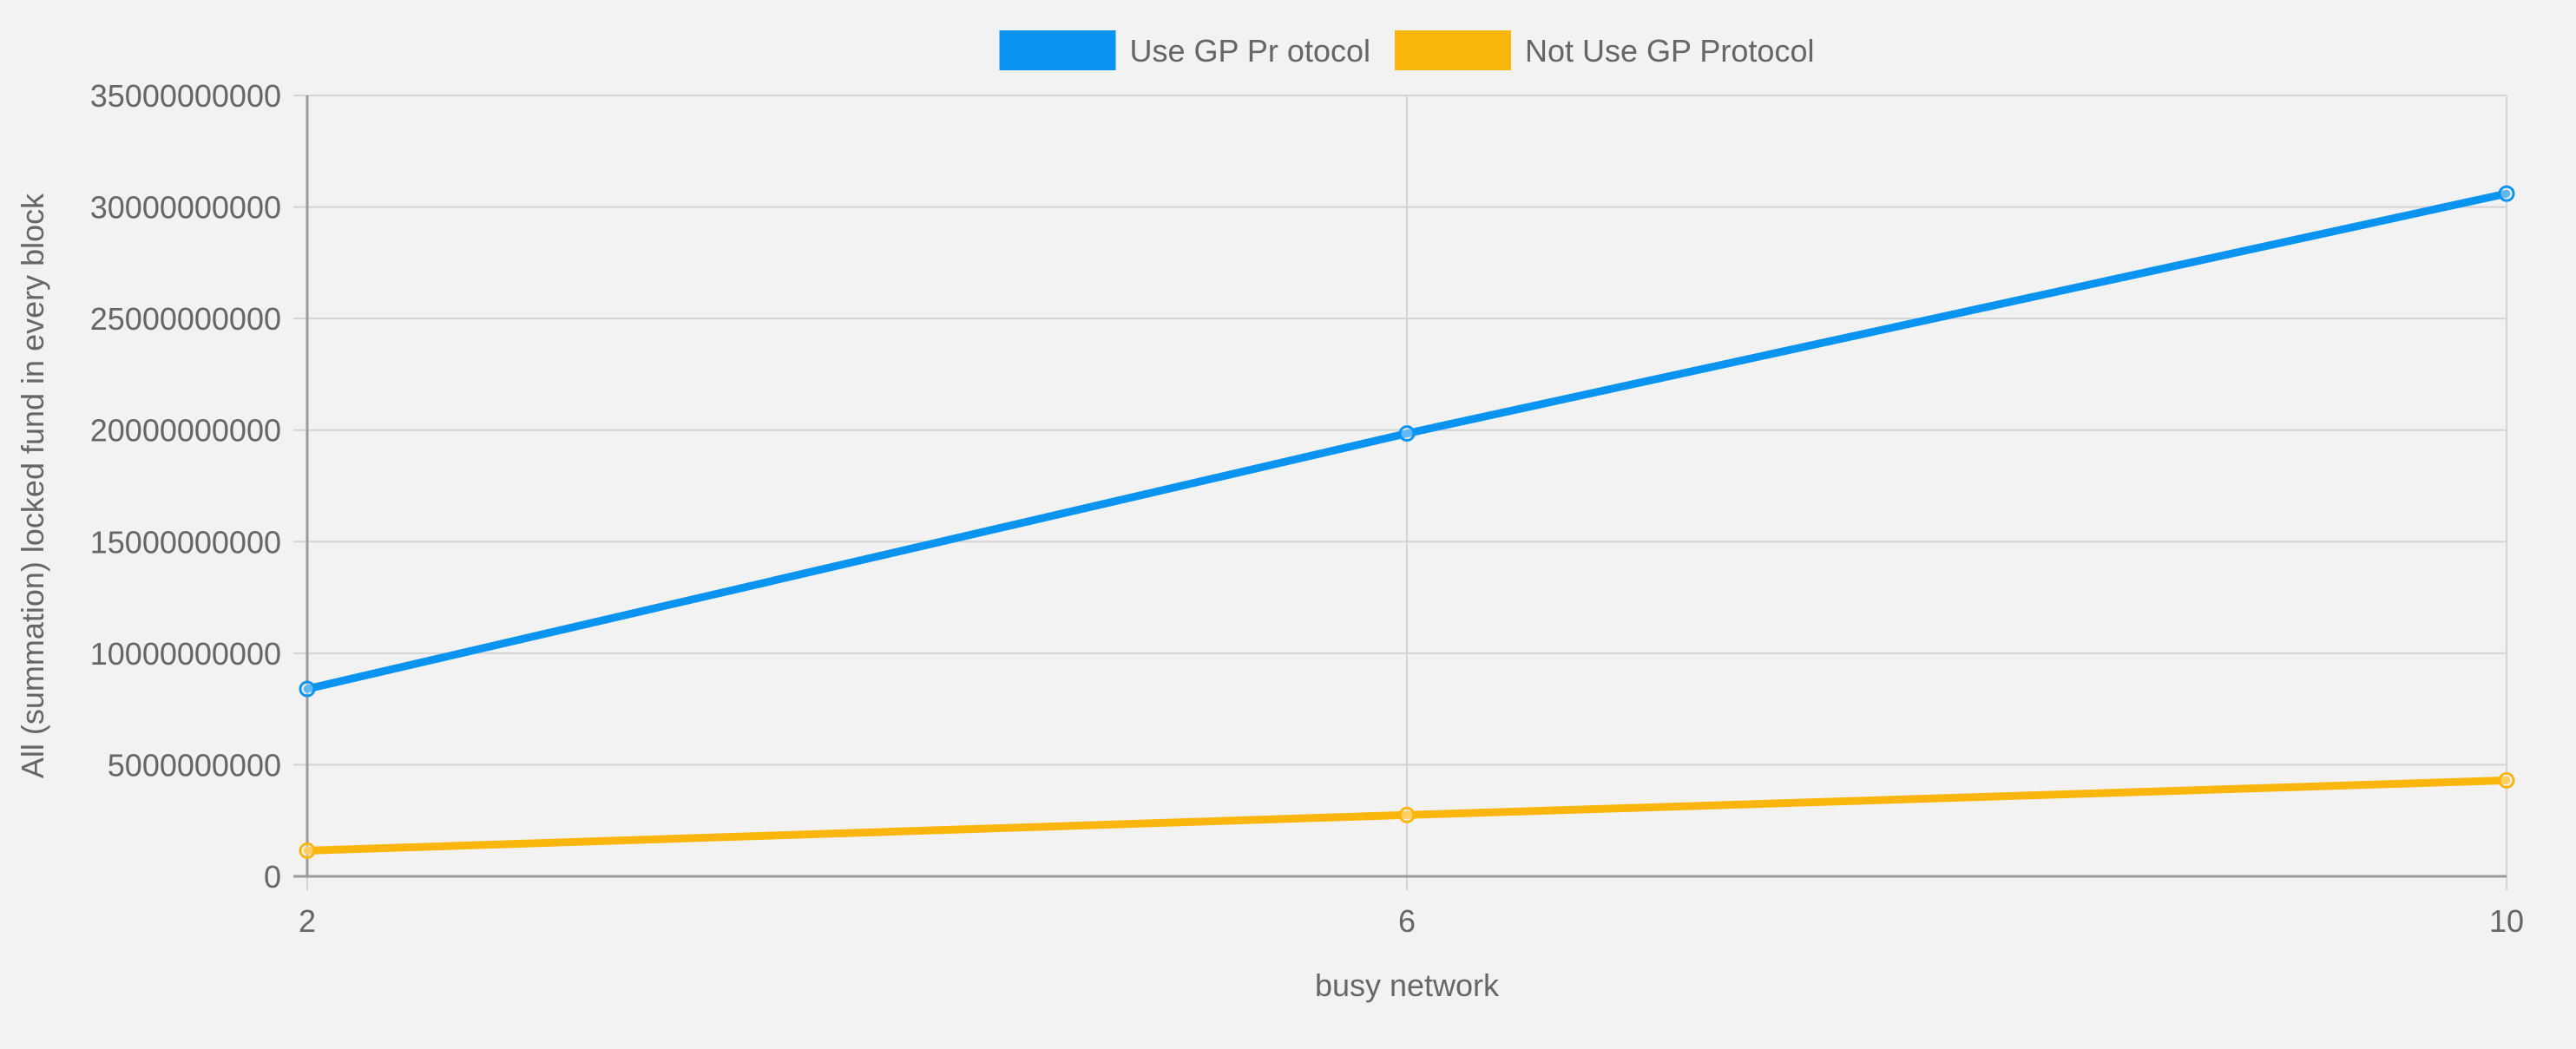 The height and width of the screenshot is (1049, 2576). What do you see at coordinates (1669, 51) in the screenshot?
I see `legend-label: Not Use GP Protocol` at bounding box center [1669, 51].